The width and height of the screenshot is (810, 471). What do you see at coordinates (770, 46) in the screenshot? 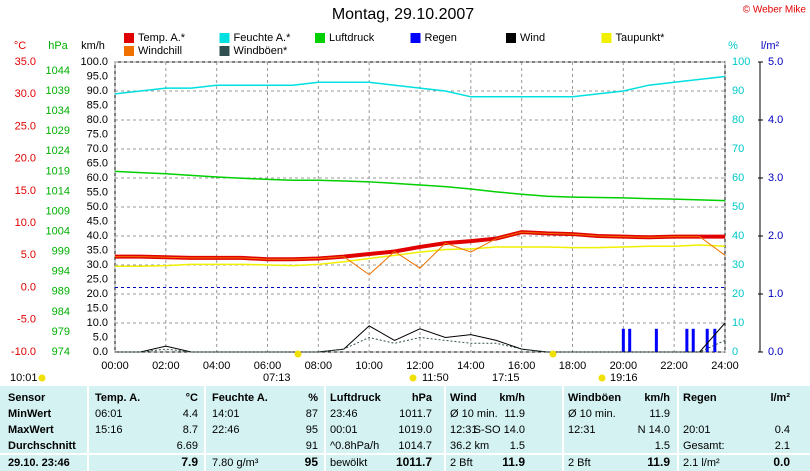
I see `axis-label: l/m²` at bounding box center [770, 46].